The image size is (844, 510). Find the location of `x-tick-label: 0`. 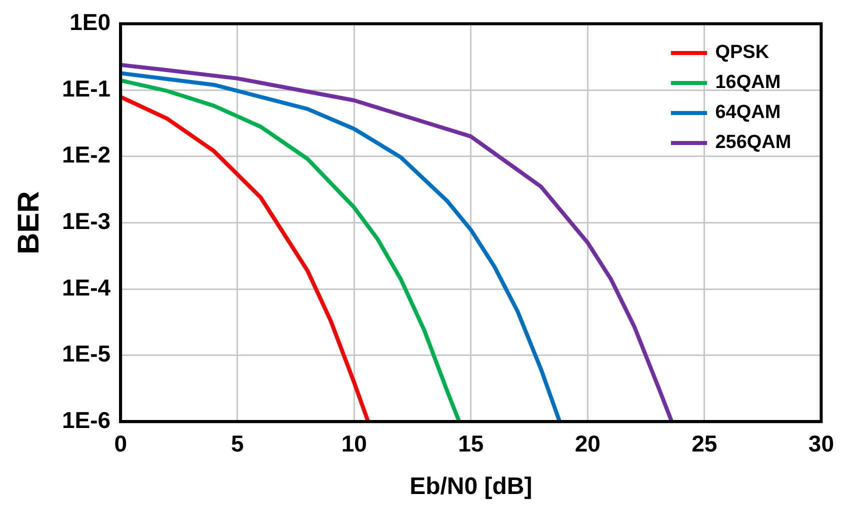

x-tick-label: 0 is located at coordinates (120, 443).